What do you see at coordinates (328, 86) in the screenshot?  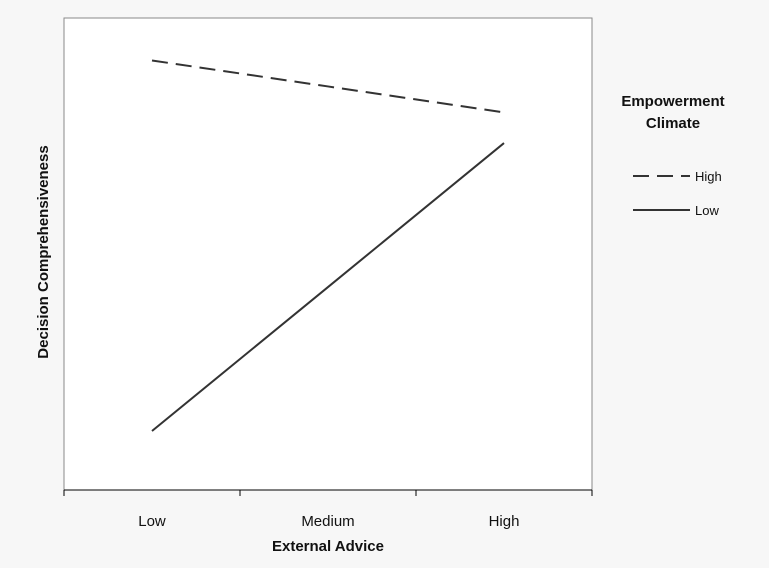 I see `series-line-high` at bounding box center [328, 86].